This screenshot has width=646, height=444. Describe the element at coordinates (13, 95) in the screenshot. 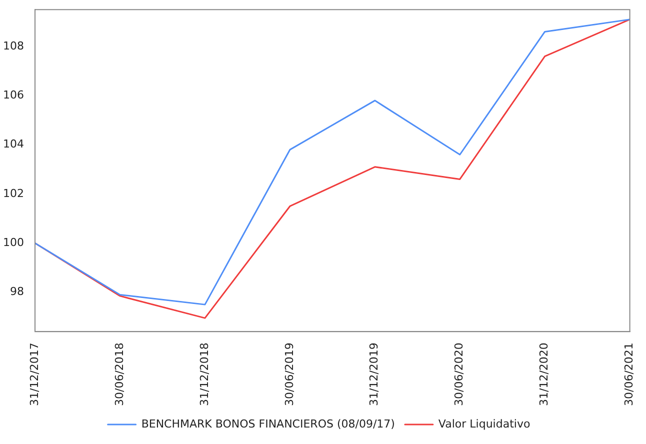

I see `y-tick-label: 106` at that location.